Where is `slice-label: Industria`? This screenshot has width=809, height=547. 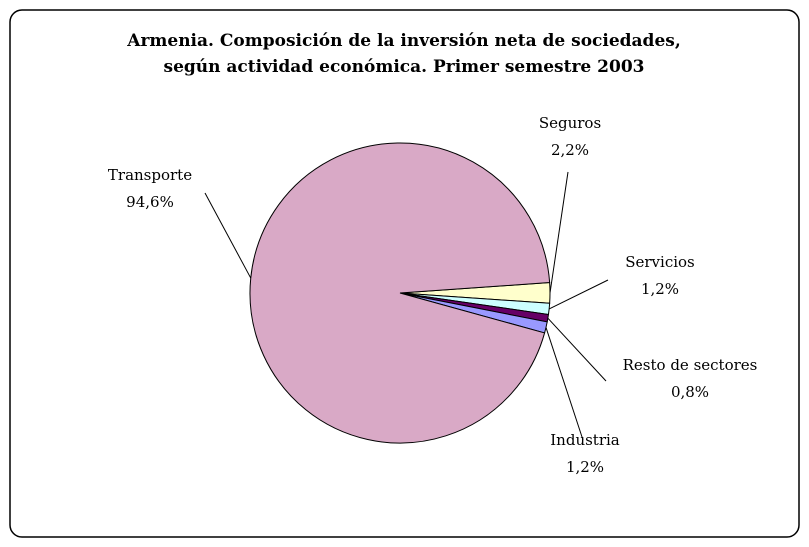
slice-label: Industria is located at coordinates (585, 440).